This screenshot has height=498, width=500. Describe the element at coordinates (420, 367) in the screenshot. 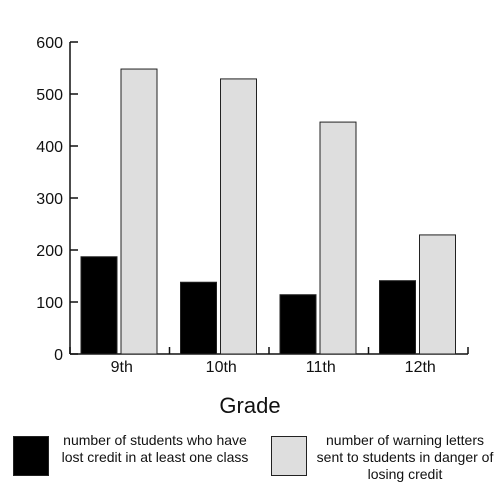

I see `x-category-label: 12th` at that location.